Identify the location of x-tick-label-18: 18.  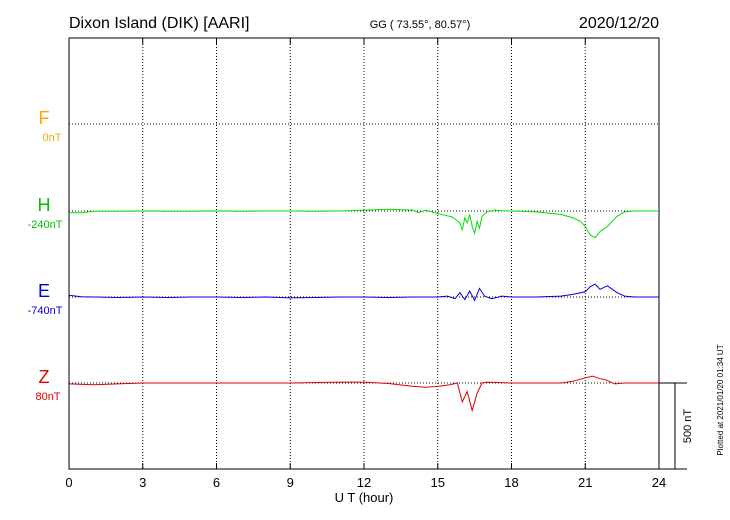
(511, 482).